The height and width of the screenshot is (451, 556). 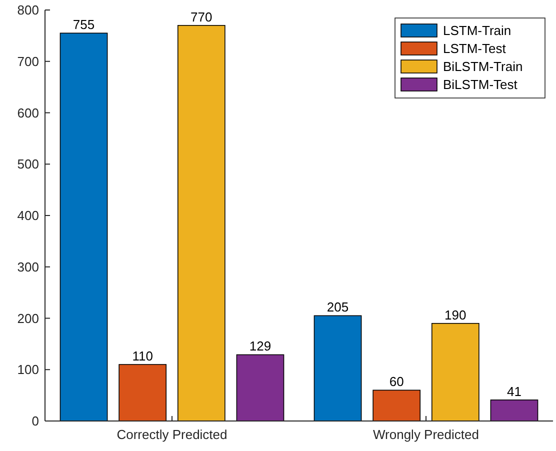 I want to click on data-label: 41, so click(x=514, y=391).